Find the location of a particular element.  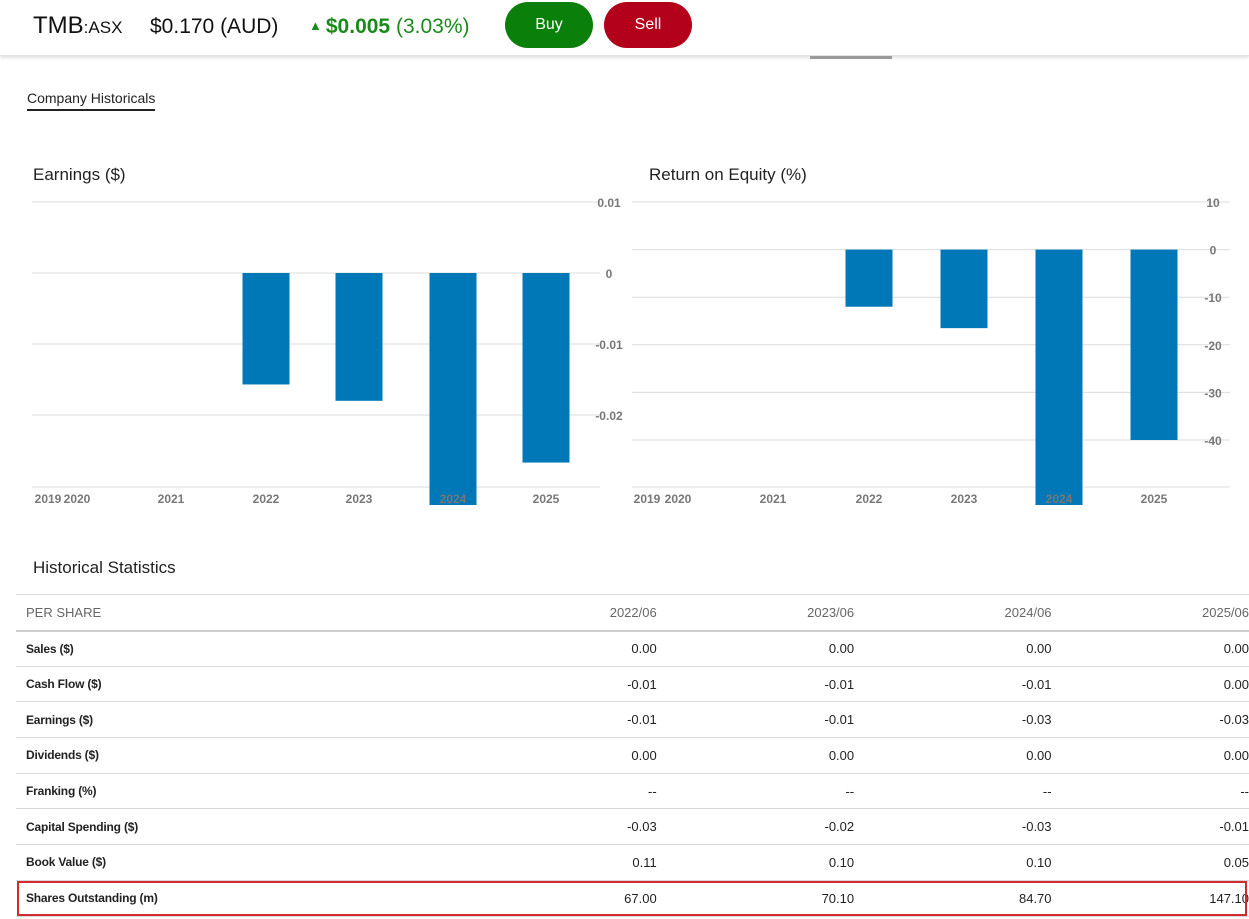

row-label: Earnings ($) is located at coordinates (238, 720).